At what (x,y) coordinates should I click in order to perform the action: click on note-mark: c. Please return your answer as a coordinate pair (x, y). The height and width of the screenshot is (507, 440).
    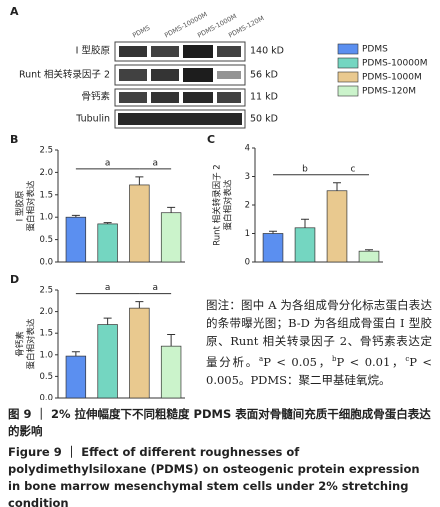
    Looking at the image, I should click on (407, 359).